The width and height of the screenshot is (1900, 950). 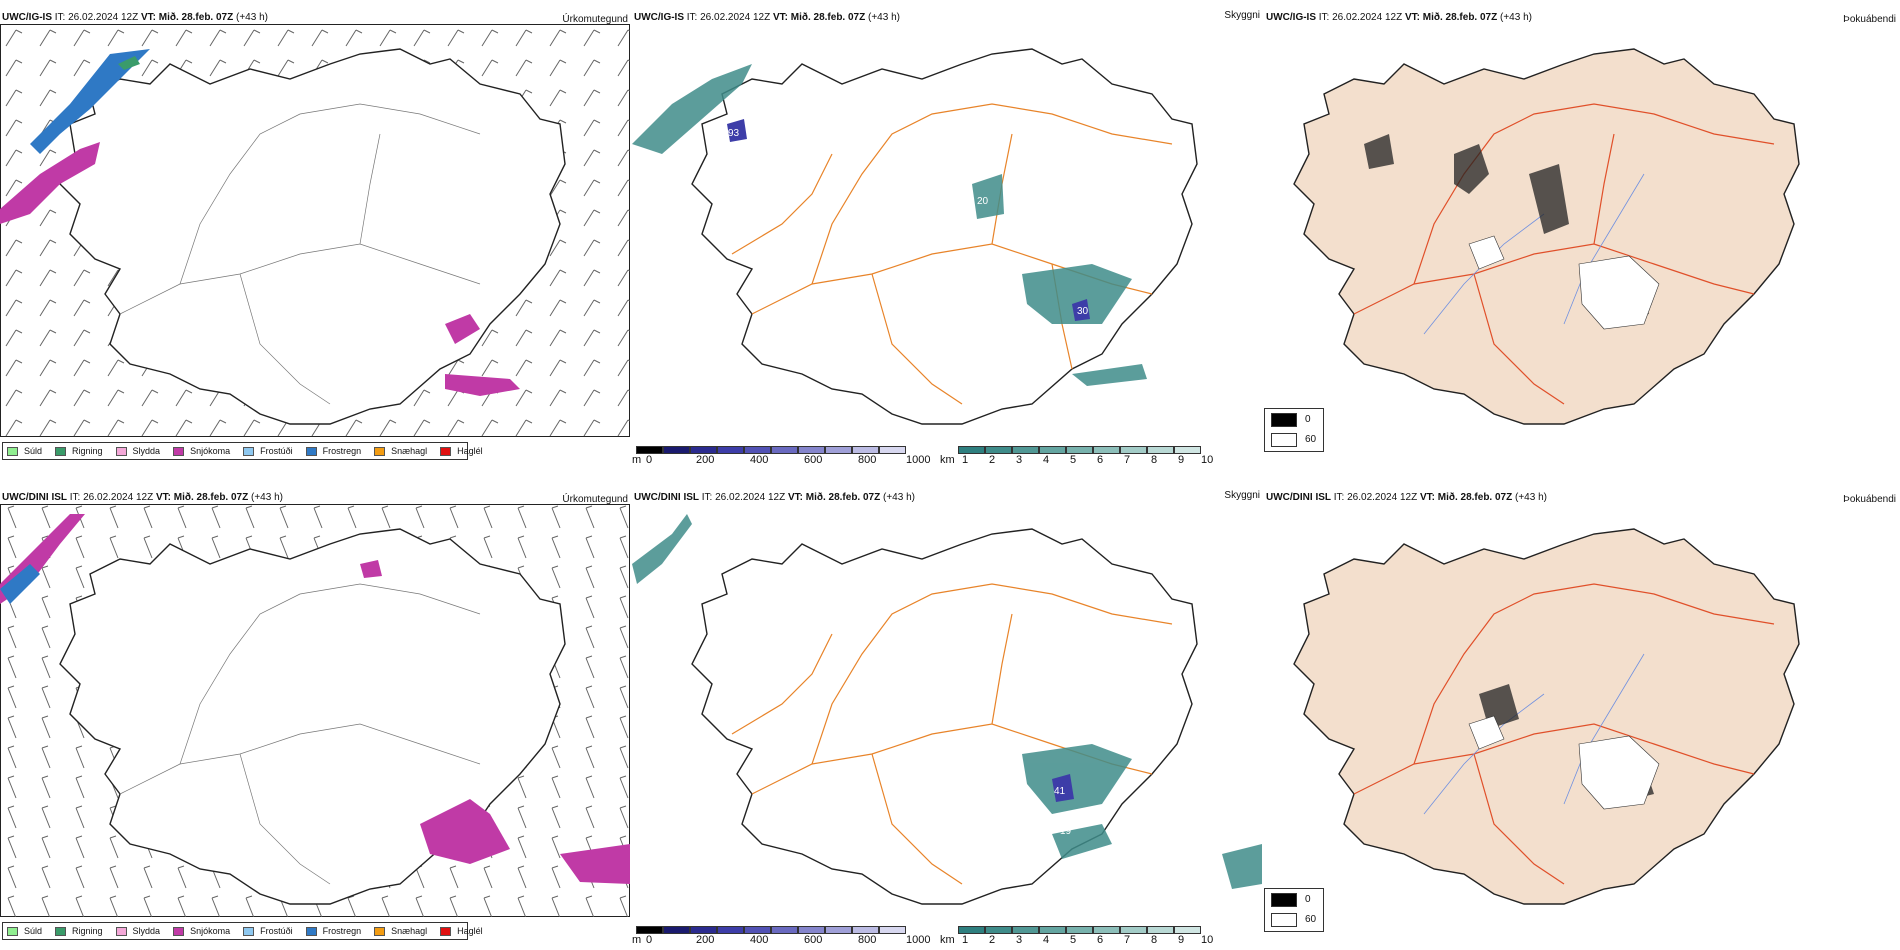 What do you see at coordinates (1181, 460) in the screenshot?
I see `tick-label: 9` at bounding box center [1181, 460].